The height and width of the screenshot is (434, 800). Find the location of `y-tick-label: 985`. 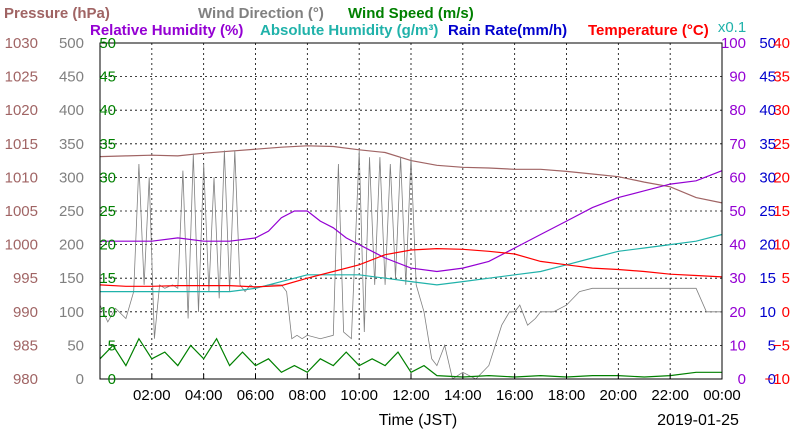

y-tick-label: 985 is located at coordinates (25, 345).